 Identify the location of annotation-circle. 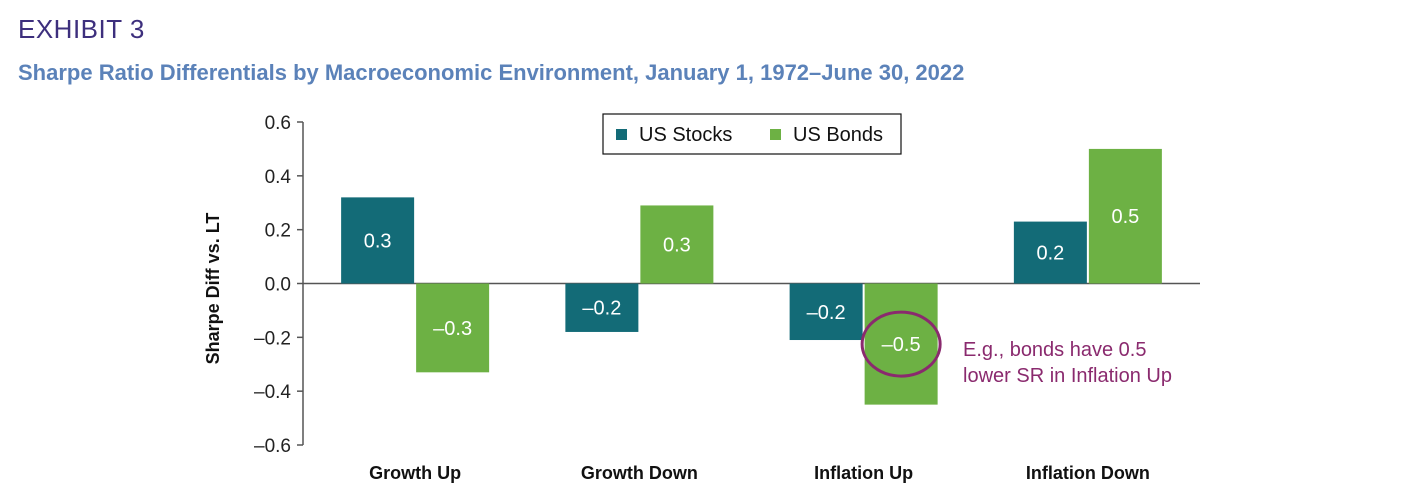
(901, 344).